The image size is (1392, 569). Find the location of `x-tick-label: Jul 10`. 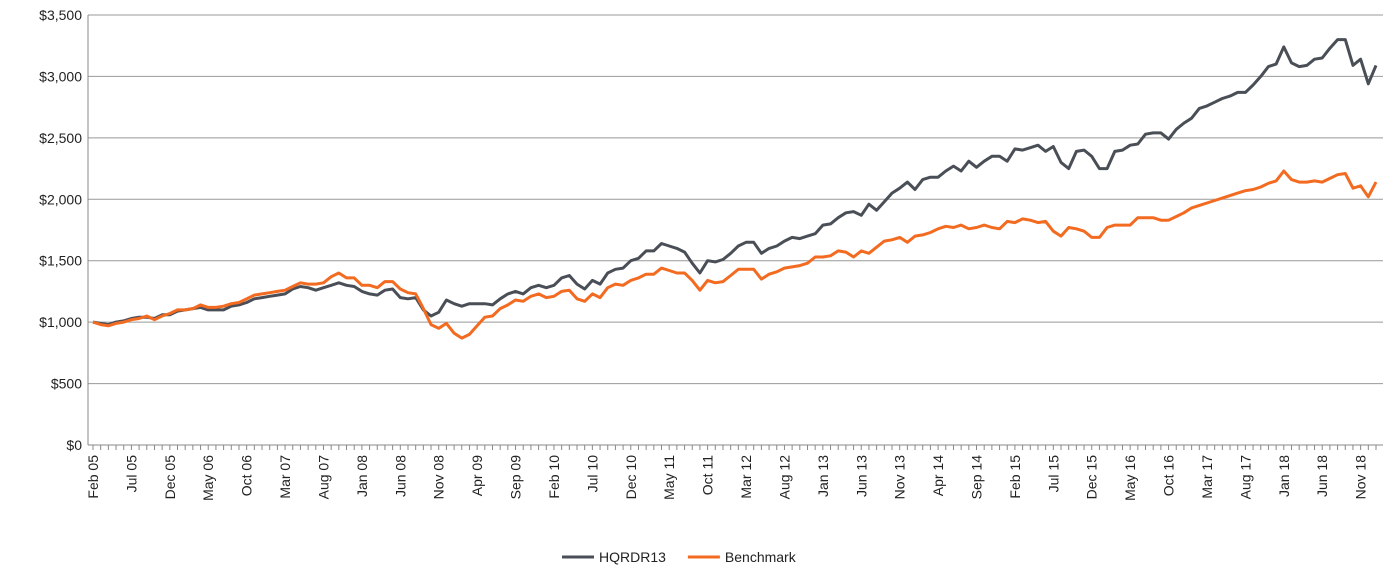

x-tick-label: Jul 10 is located at coordinates (592, 474).